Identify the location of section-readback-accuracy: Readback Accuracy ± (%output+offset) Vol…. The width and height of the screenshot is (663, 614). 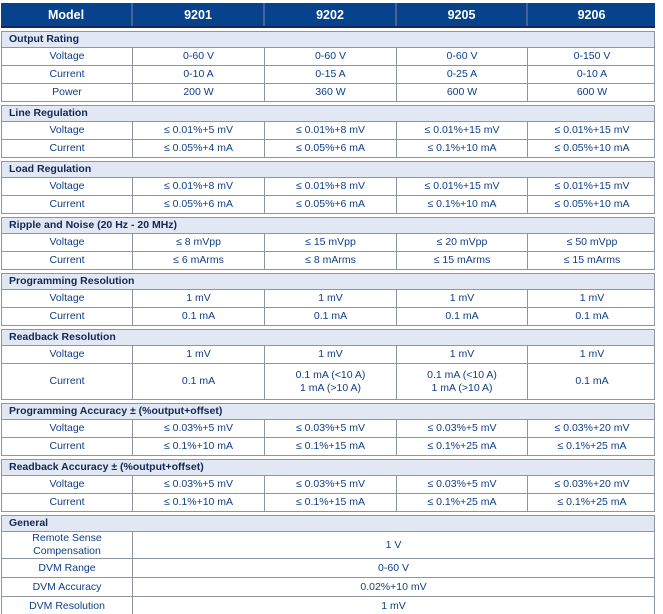
(328, 485).